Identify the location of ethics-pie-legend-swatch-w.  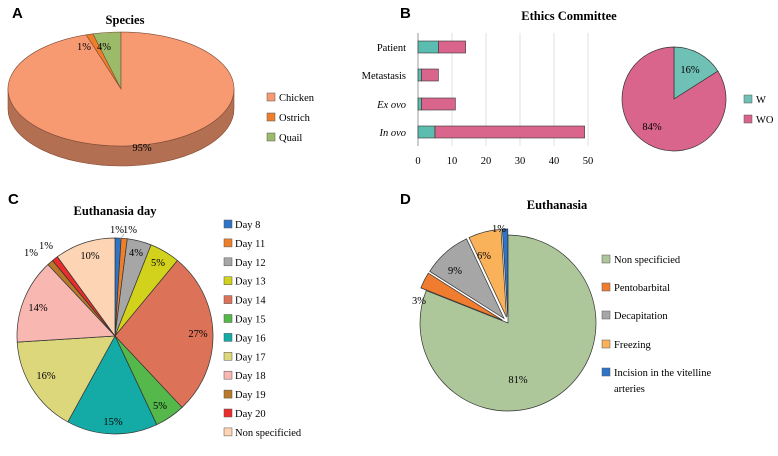
(748, 99).